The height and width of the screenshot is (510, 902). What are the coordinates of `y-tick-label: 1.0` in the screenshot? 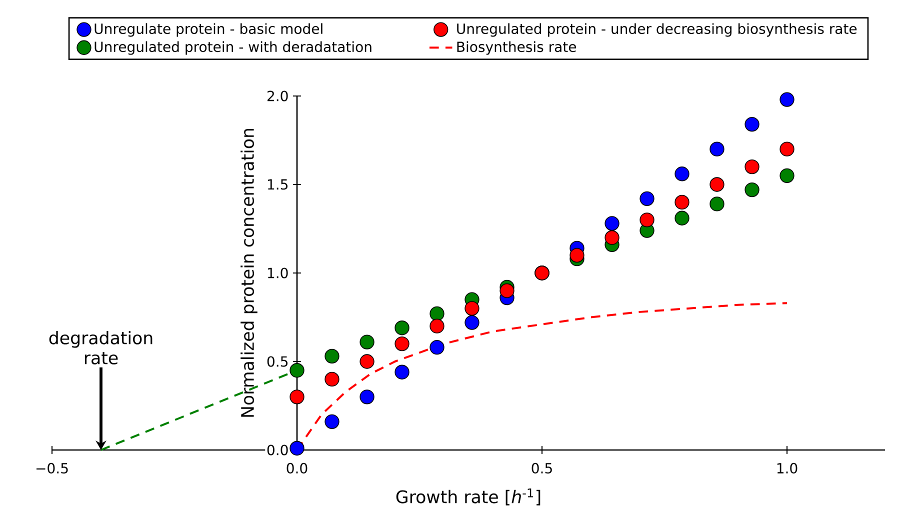 It's located at (278, 273).